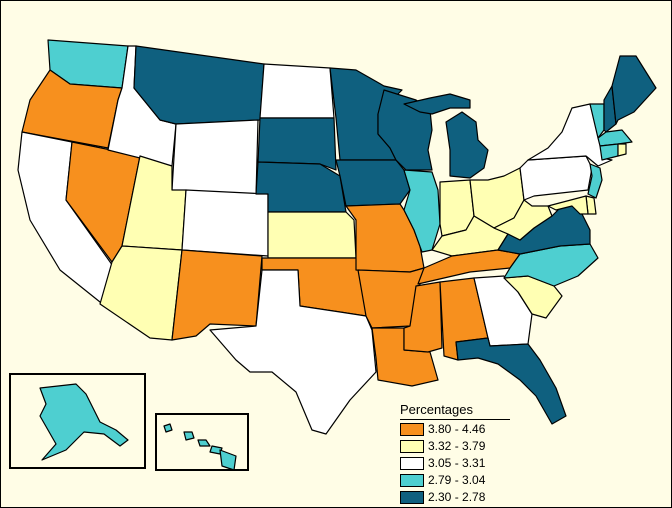  What do you see at coordinates (312, 235) in the screenshot?
I see `state-KS` at bounding box center [312, 235].